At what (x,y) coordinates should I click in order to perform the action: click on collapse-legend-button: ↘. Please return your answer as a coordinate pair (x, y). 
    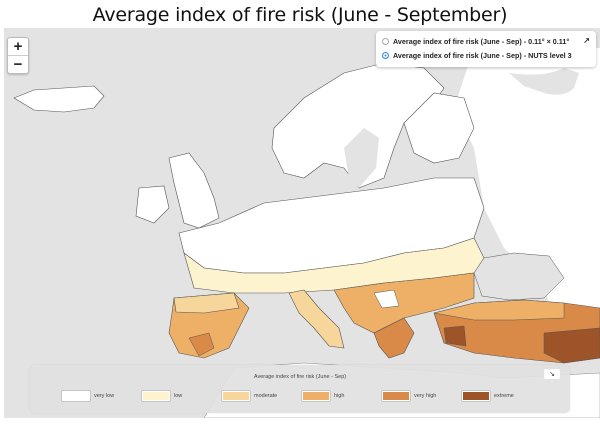
    Looking at the image, I should click on (552, 374).